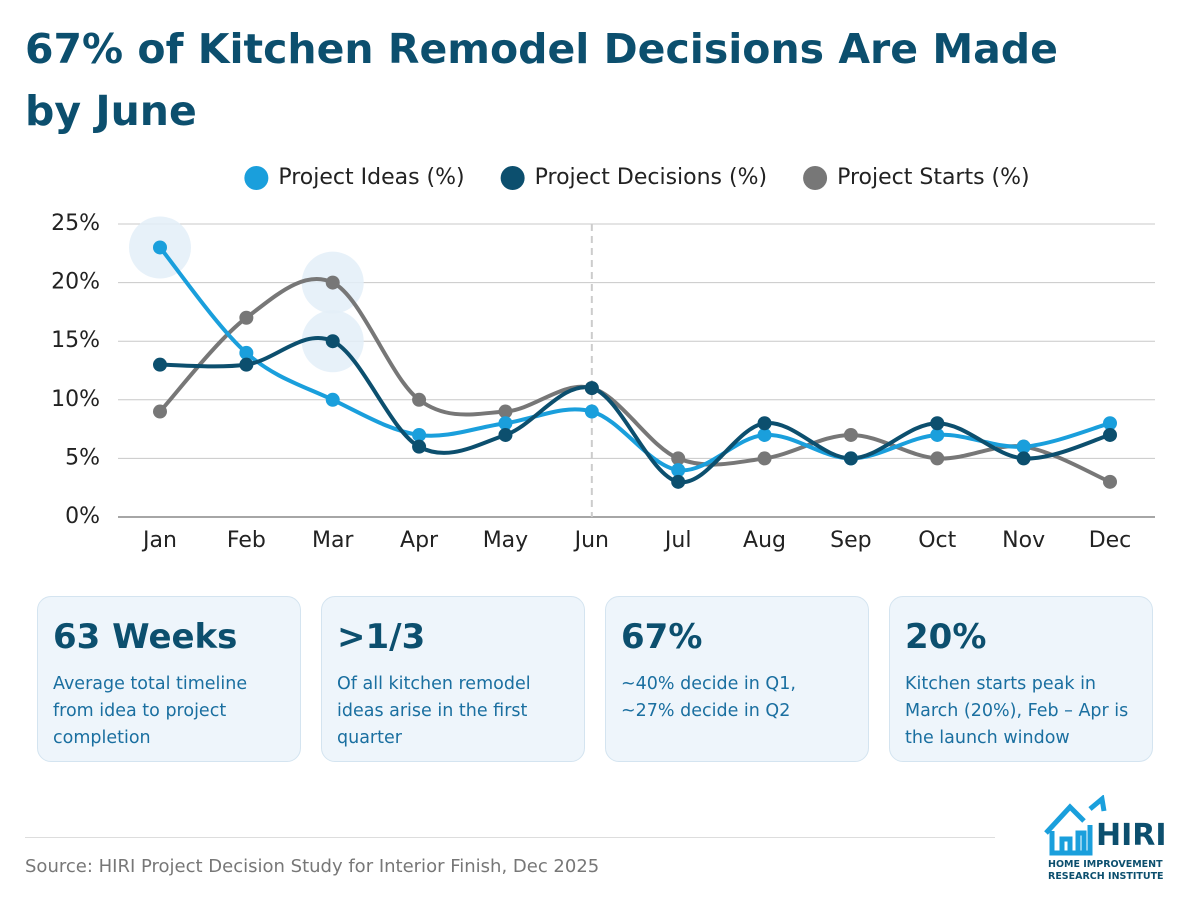 The width and height of the screenshot is (1200, 900). What do you see at coordinates (946, 637) in the screenshot?
I see `card-headline: 20%` at bounding box center [946, 637].